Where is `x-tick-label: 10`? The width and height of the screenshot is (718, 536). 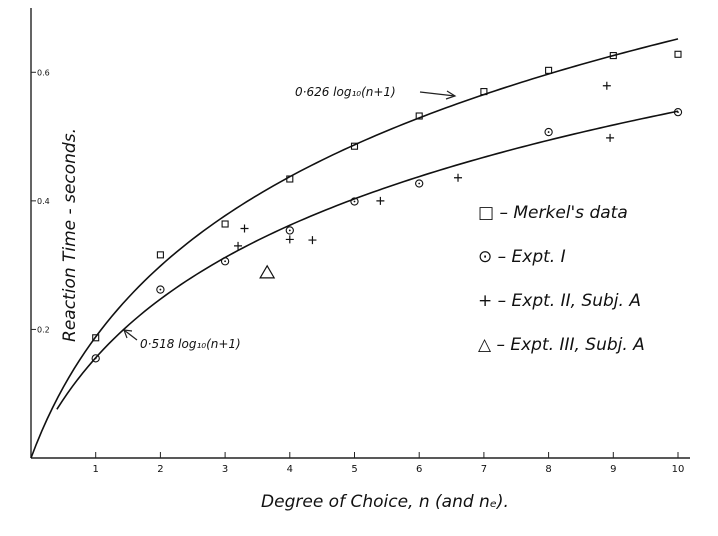
x-tick-label: 10 is located at coordinates (678, 469).